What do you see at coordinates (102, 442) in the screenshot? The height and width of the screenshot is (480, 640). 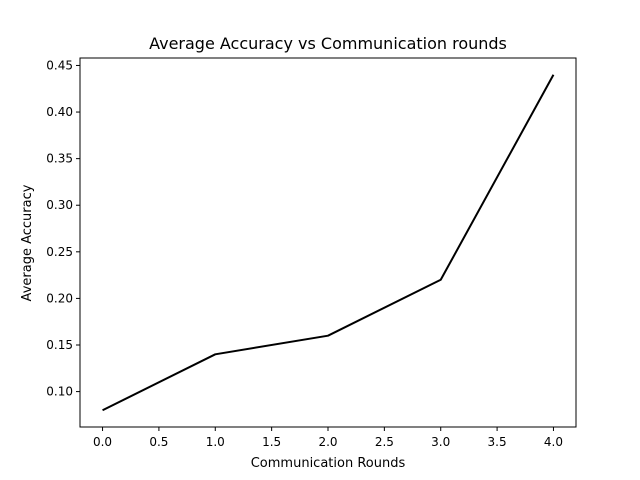 I see `x-tick-label: 0.0` at bounding box center [102, 442].